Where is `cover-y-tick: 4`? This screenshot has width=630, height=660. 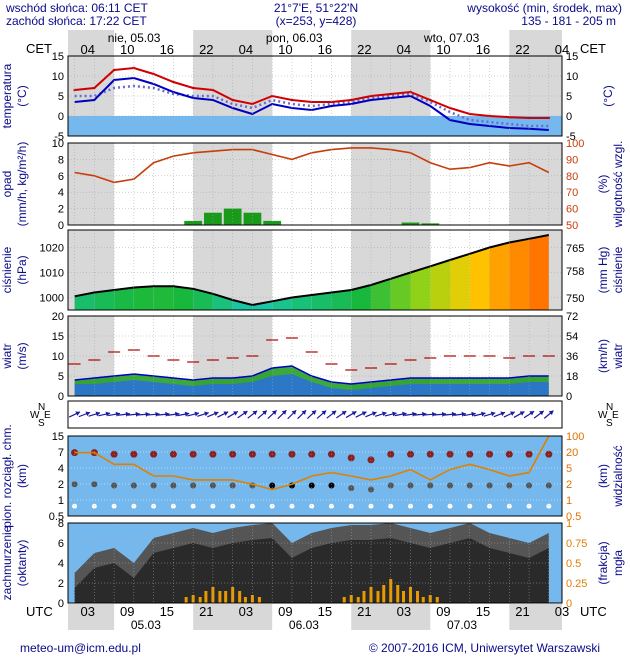 cover-y-tick: 4 is located at coordinates (61, 564).